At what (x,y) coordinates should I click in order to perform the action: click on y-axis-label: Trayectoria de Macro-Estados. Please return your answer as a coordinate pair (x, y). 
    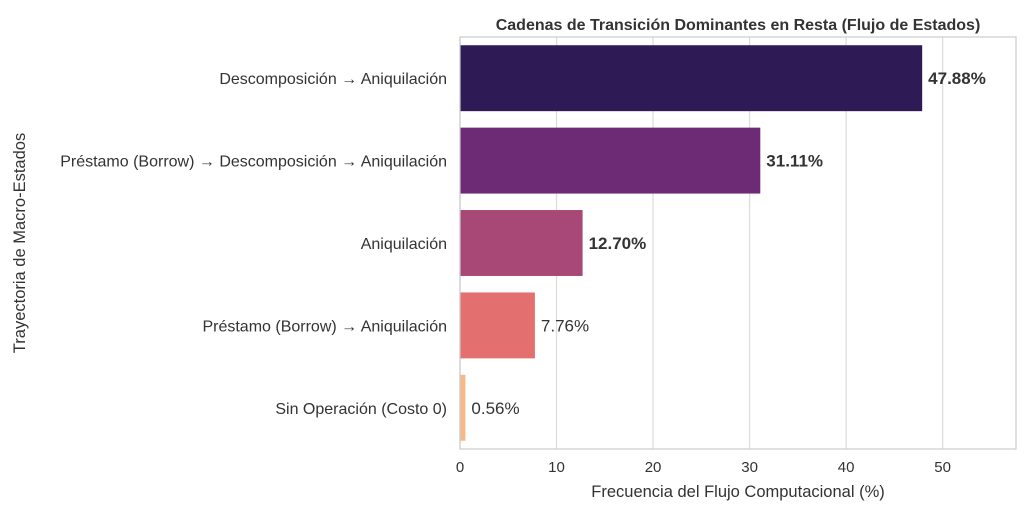
    Looking at the image, I should click on (20, 243).